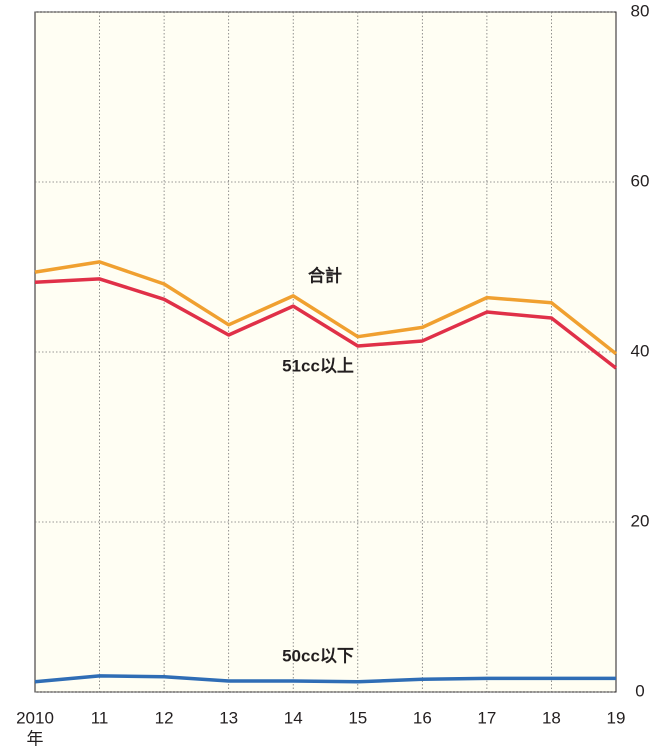 Image resolution: width=658 pixels, height=747 pixels. Describe the element at coordinates (164, 717) in the screenshot. I see `x-tick-label: 12` at that location.